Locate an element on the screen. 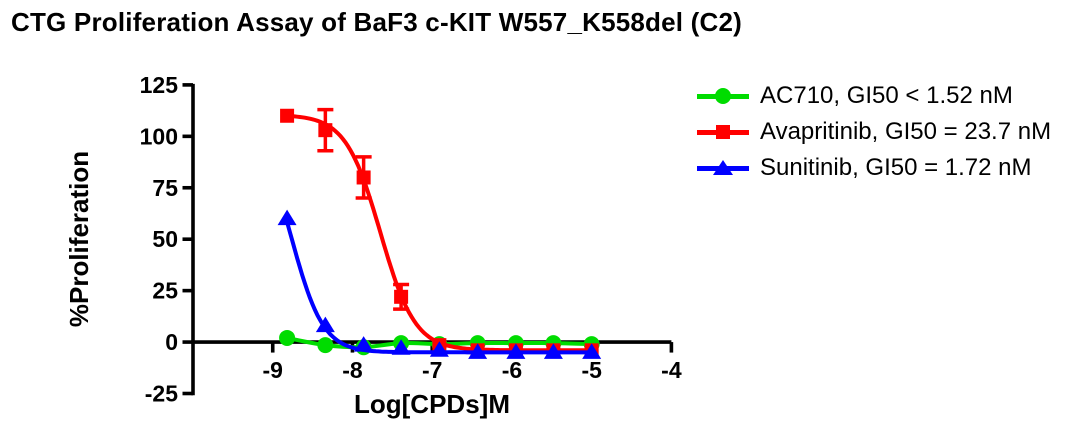 This screenshot has width=1080, height=426. legend-label-sunitinib: Sunitinib, GI50 = 1.72 nM is located at coordinates (896, 167).